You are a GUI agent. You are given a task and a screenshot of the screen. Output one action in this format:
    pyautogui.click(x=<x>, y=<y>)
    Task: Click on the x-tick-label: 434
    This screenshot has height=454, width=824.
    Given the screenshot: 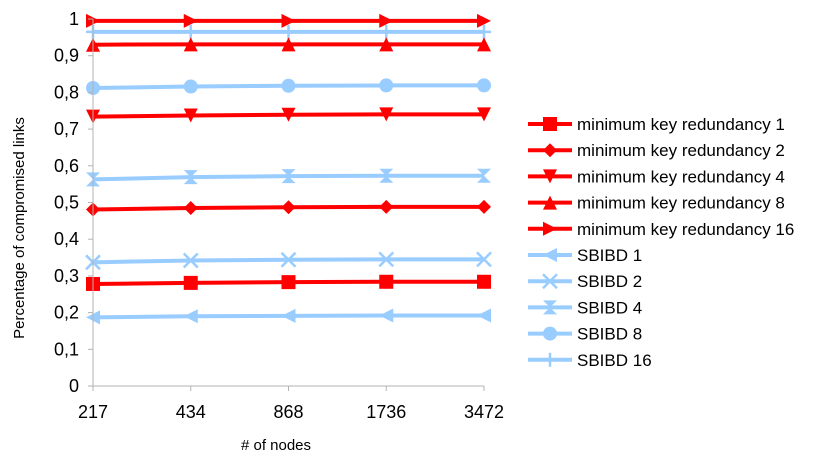 What is the action you would take?
    pyautogui.click(x=191, y=412)
    